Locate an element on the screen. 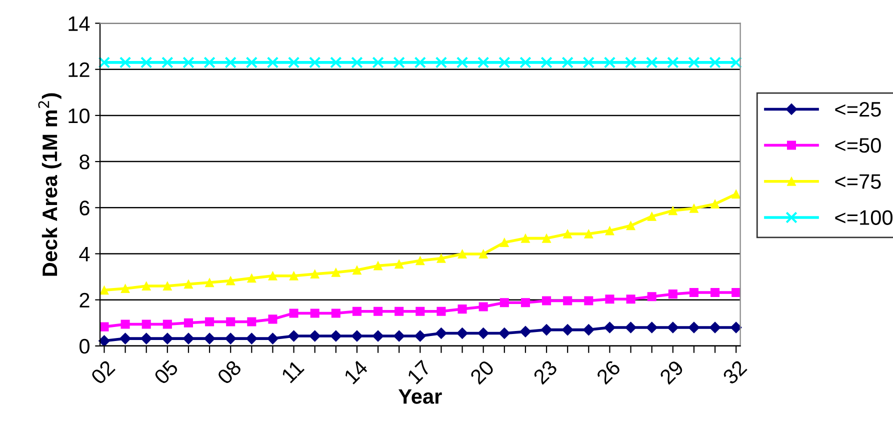 The height and width of the screenshot is (439, 893). x-tick-label: 08 is located at coordinates (229, 372).